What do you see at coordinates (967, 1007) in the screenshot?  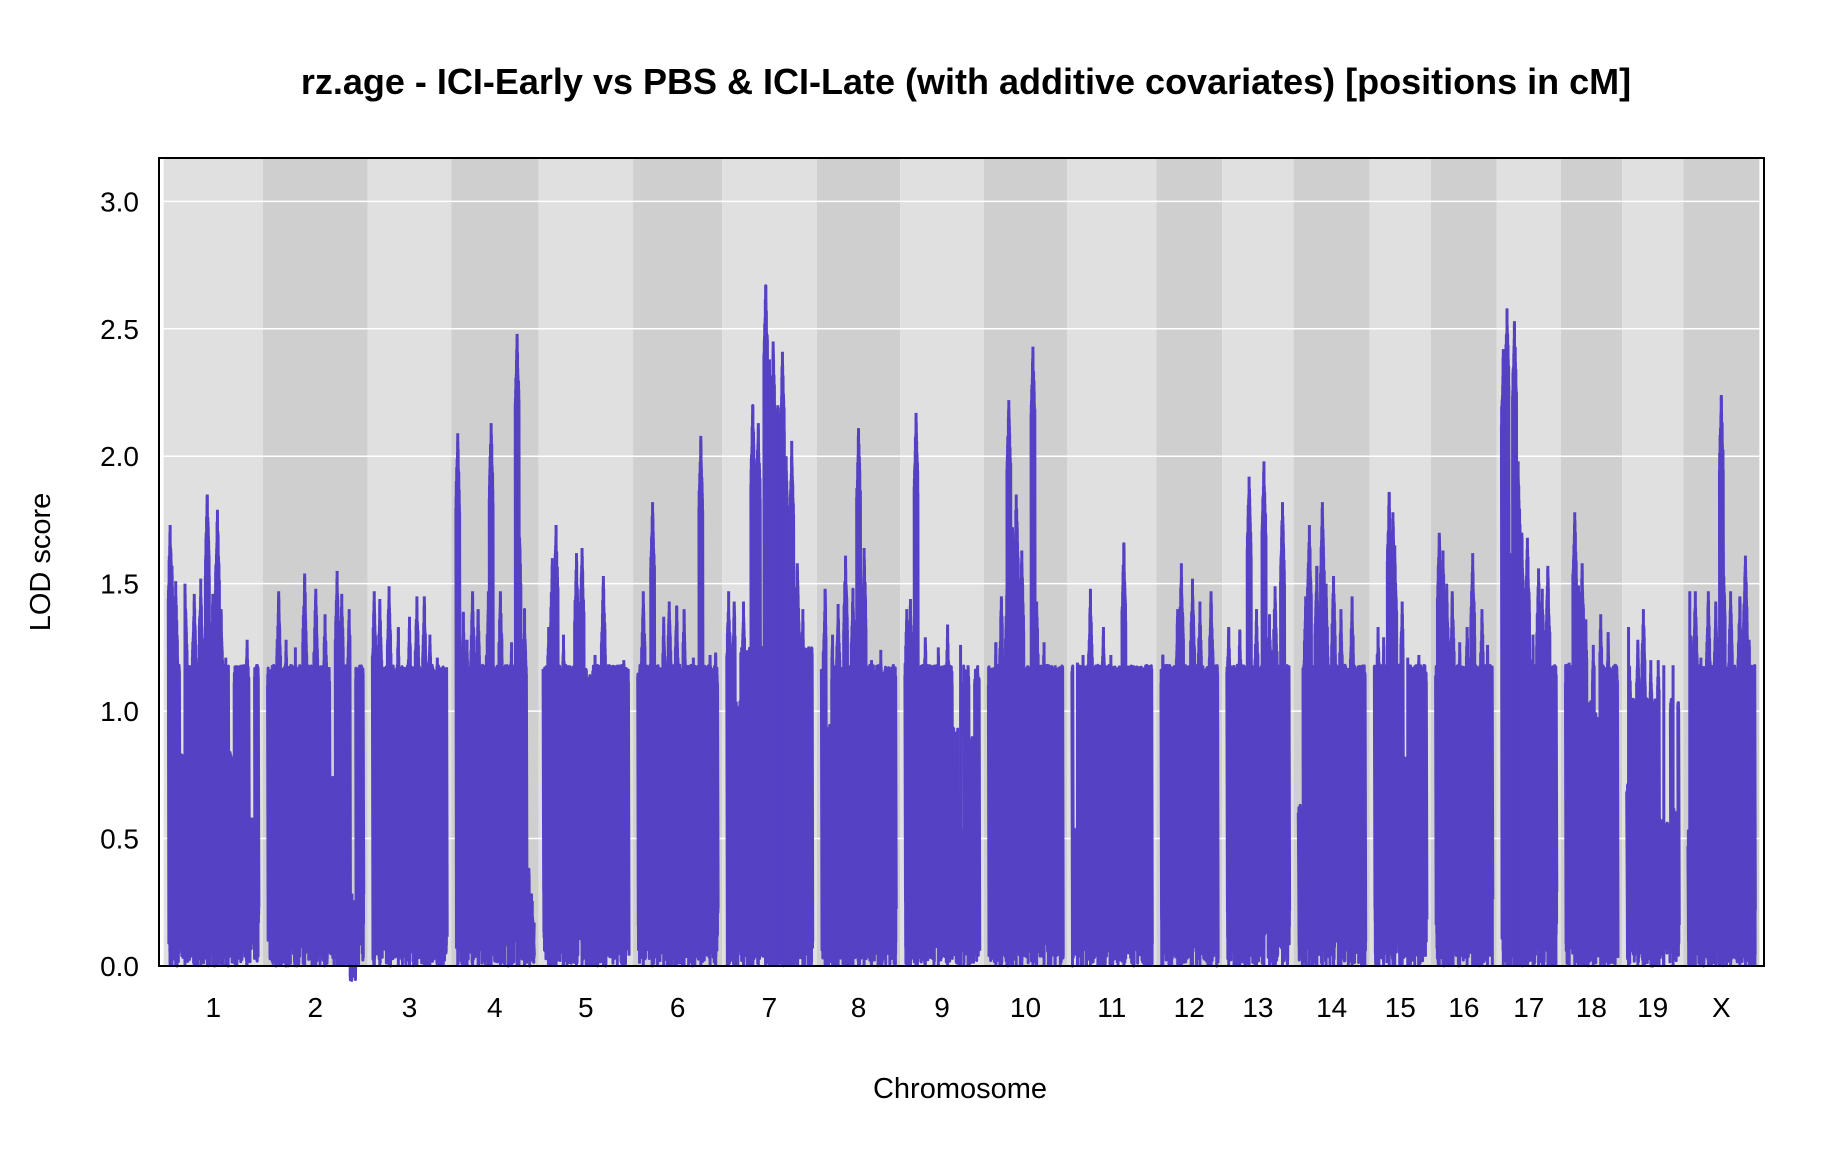 I see `x-axis: 1 2 3 4 5 6 7 8 9 10 11 12 13 14 15 16 17 18 19 X` at bounding box center [967, 1007].